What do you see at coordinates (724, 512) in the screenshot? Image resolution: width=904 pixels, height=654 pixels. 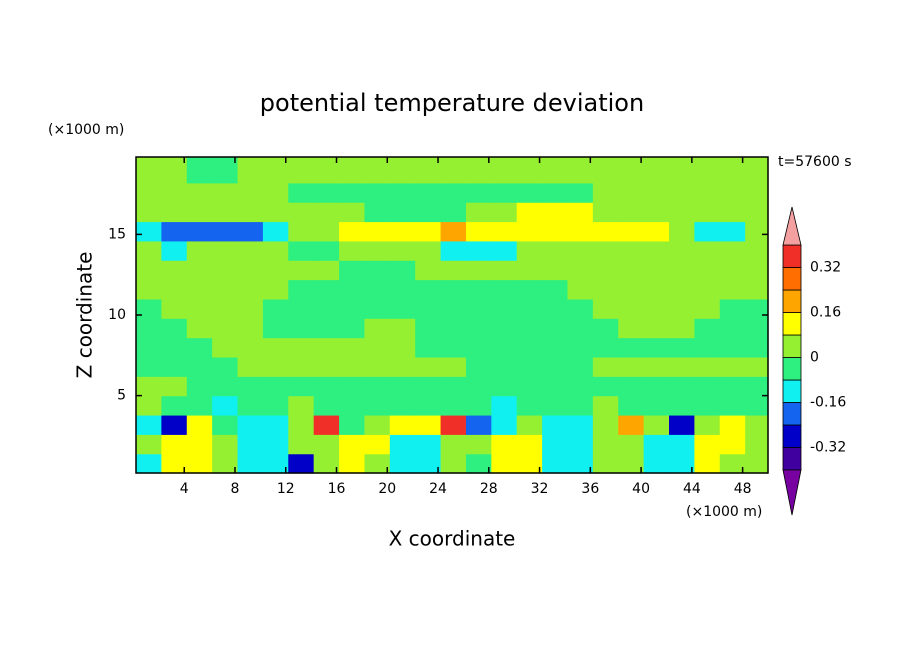 I see `x-unit: (×1000 m)` at bounding box center [724, 512].